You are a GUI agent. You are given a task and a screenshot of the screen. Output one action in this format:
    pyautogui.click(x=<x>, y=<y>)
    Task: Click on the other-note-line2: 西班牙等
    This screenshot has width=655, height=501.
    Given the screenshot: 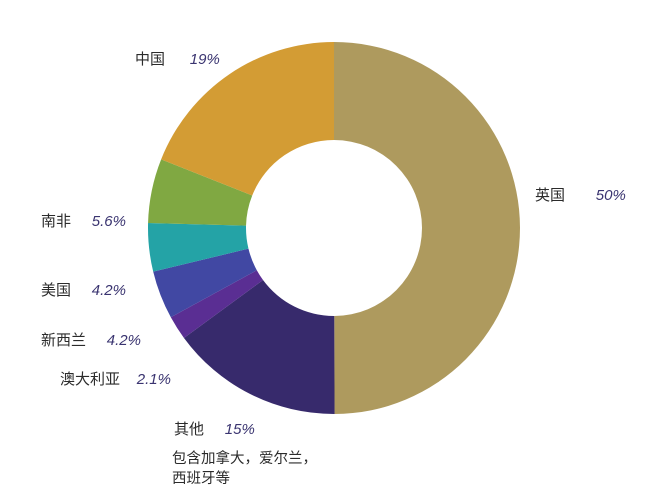 What is the action you would take?
    pyautogui.click(x=201, y=479)
    